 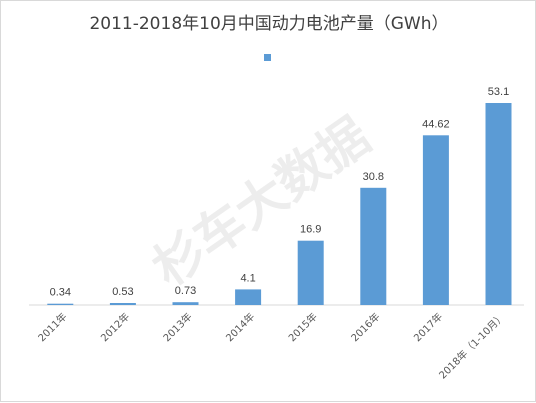 I want to click on x-tick-label: 2011年, so click(x=52, y=327).